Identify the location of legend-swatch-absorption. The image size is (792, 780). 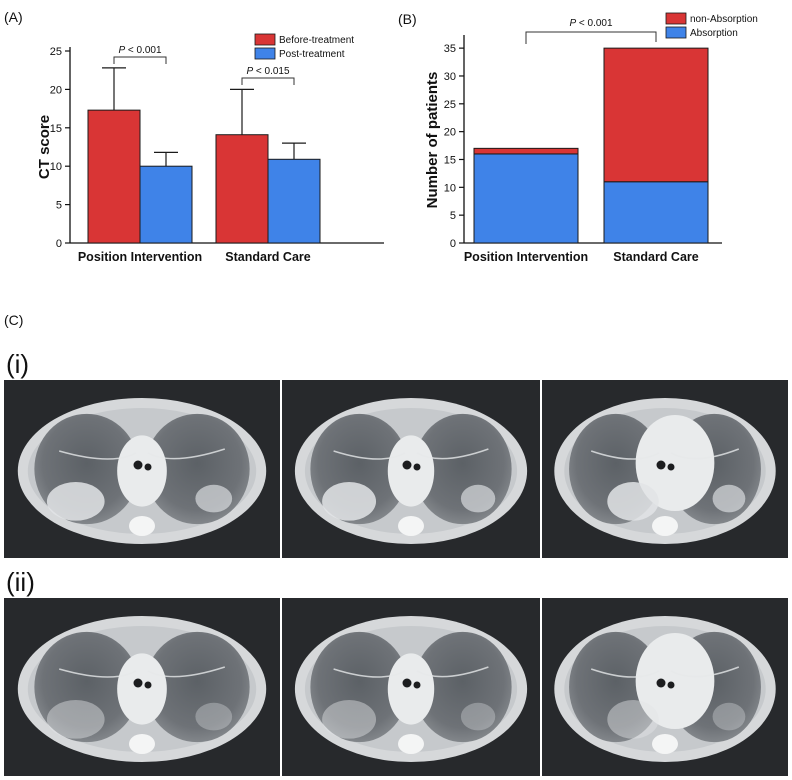
(676, 32).